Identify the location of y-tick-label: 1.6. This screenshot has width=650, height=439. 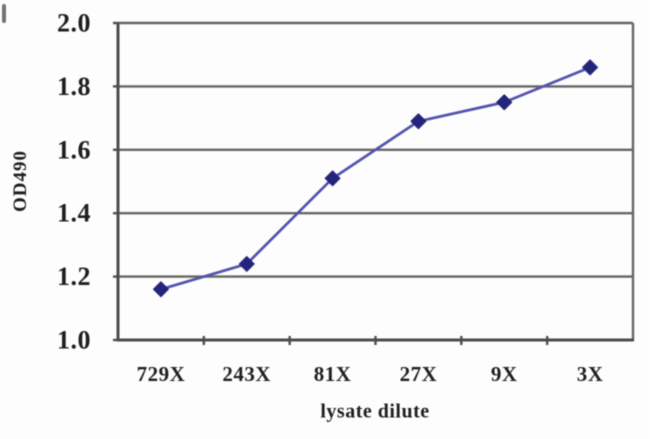
(74, 149).